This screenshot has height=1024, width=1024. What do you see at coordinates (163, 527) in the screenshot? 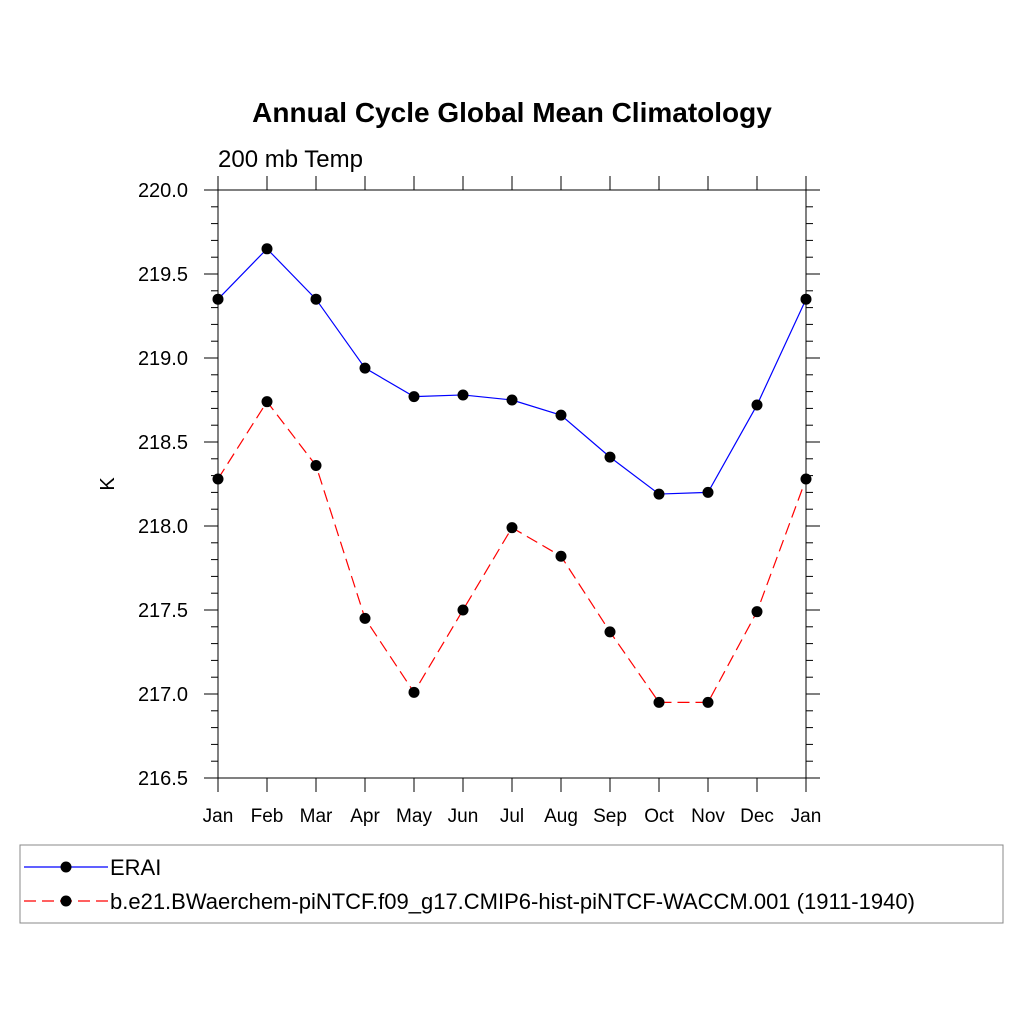
I see `y-tick-label: 218.0` at bounding box center [163, 527].